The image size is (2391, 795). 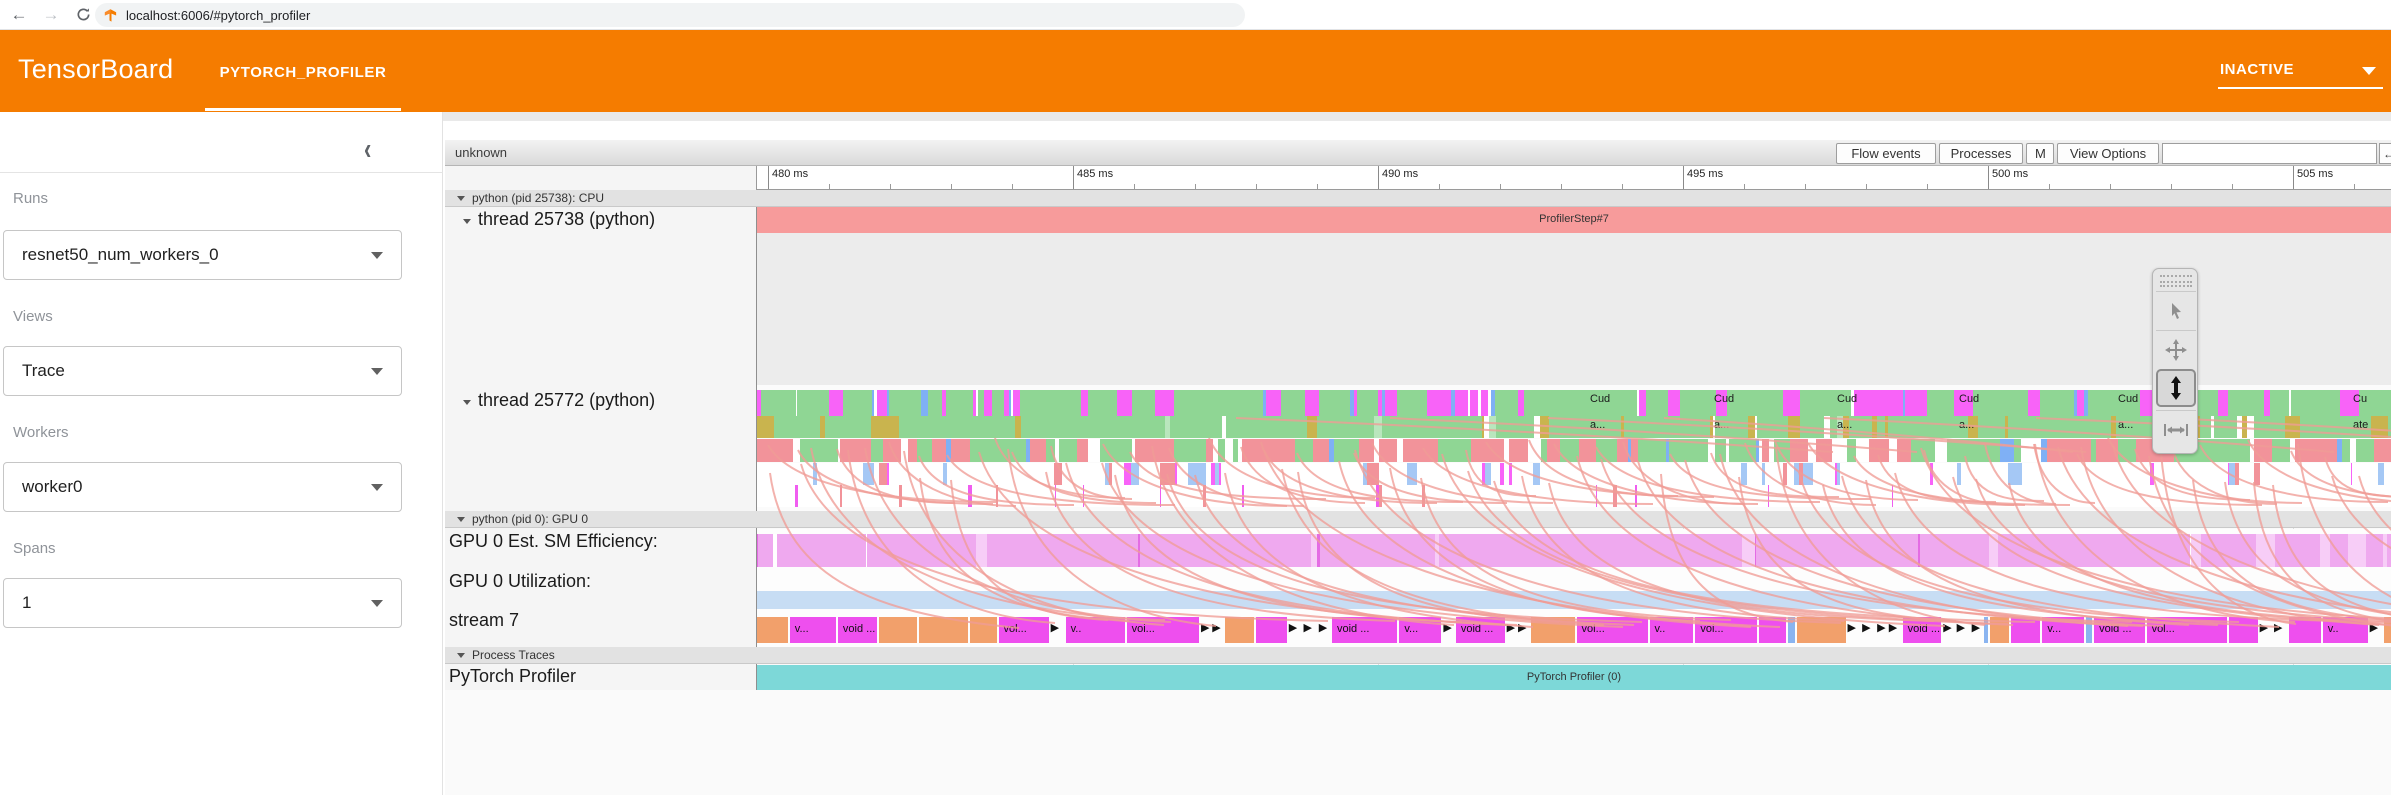 I want to click on spans-value: 1, so click(x=27, y=602).